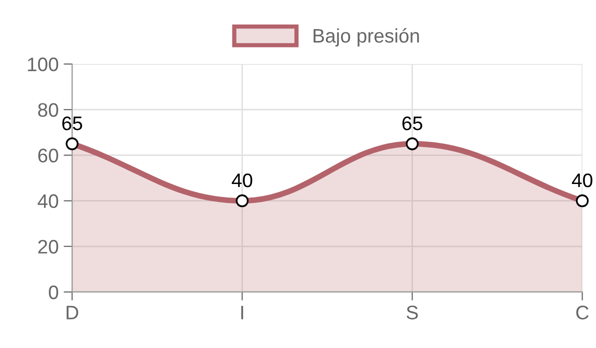 The height and width of the screenshot is (348, 596). I want to click on x-tick-label: I, so click(242, 313).